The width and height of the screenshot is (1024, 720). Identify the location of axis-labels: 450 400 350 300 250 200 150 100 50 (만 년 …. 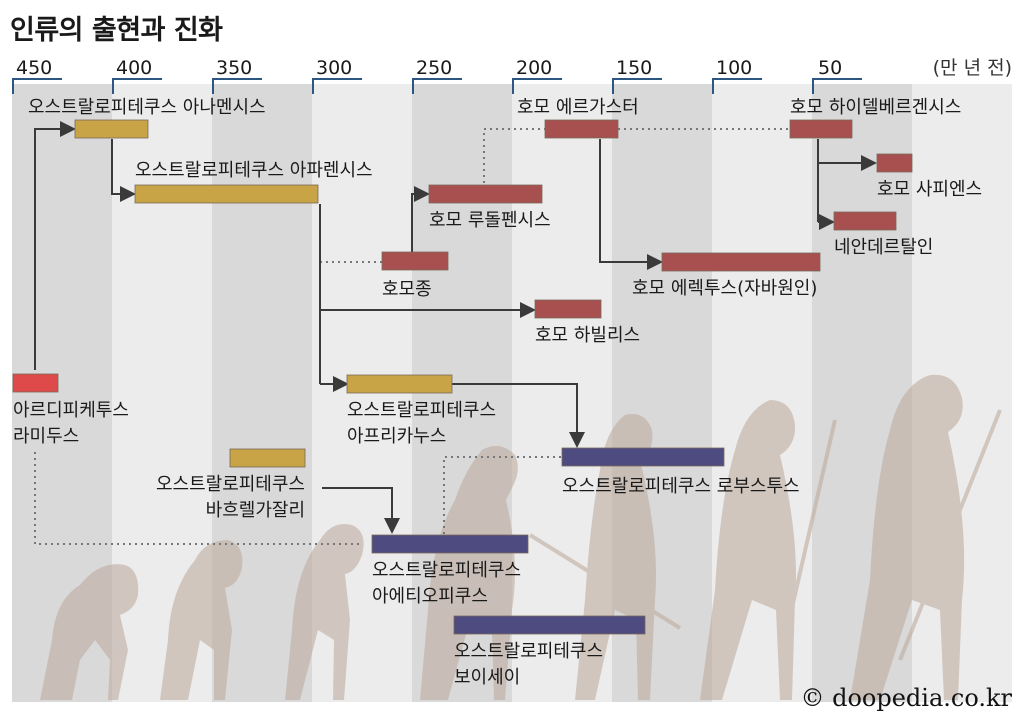
(514, 68).